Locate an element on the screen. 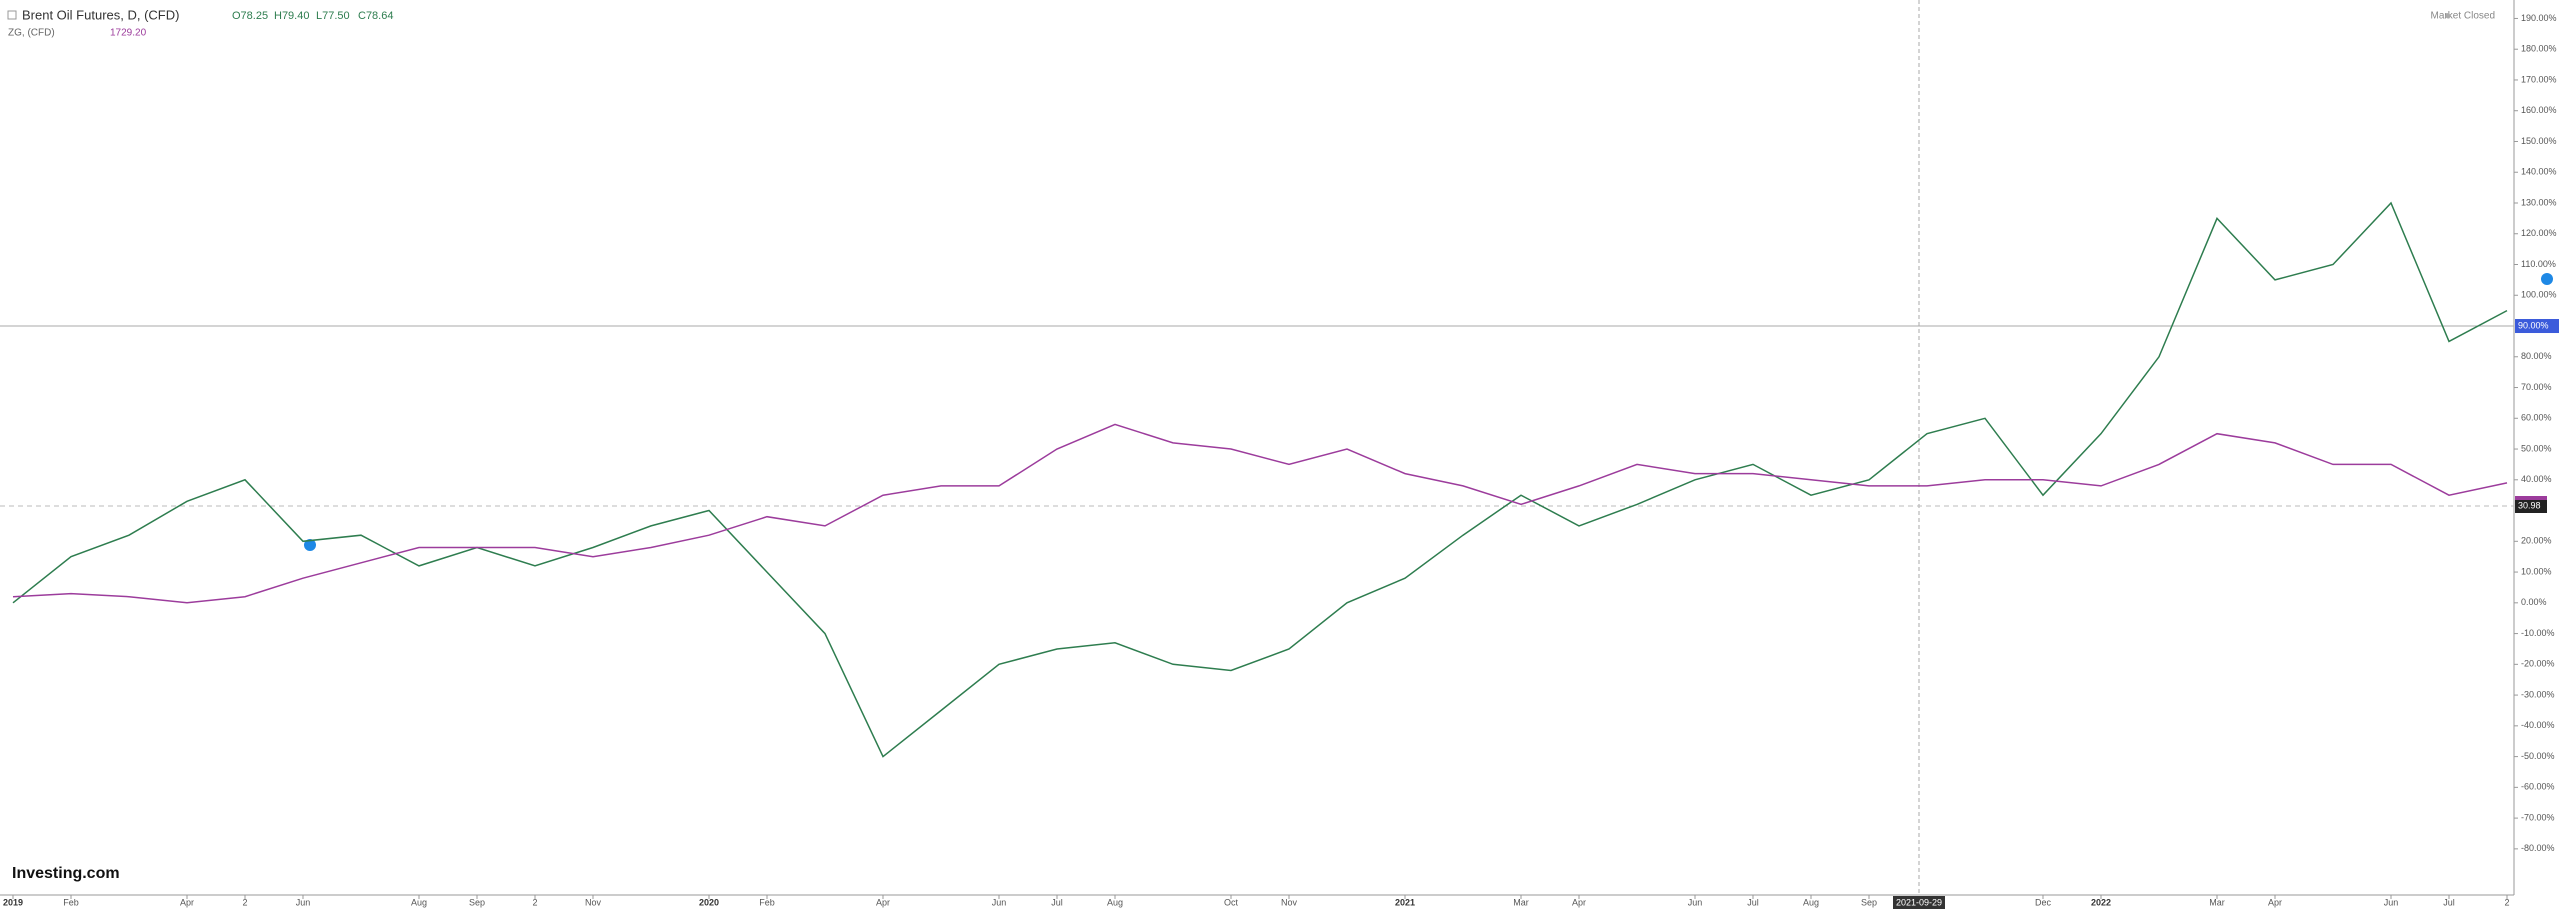 This screenshot has width=2560, height=915. x-tick-label: Oct is located at coordinates (1231, 902).